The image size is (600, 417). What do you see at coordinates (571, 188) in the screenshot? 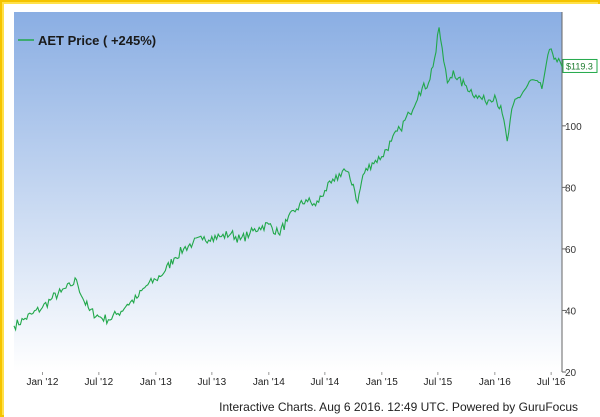
I see `y-tick-label: 80` at bounding box center [571, 188].